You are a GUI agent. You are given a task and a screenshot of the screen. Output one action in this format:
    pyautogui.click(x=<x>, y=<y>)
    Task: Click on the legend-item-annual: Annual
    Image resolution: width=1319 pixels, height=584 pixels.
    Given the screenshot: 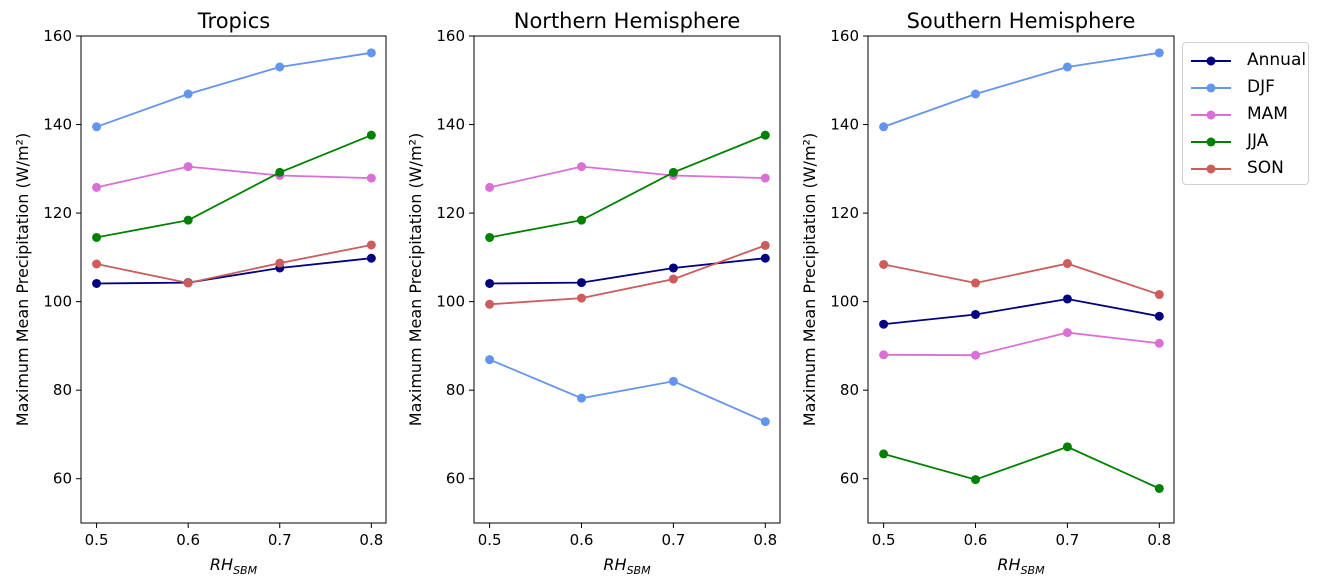 What is the action you would take?
    pyautogui.click(x=1248, y=61)
    